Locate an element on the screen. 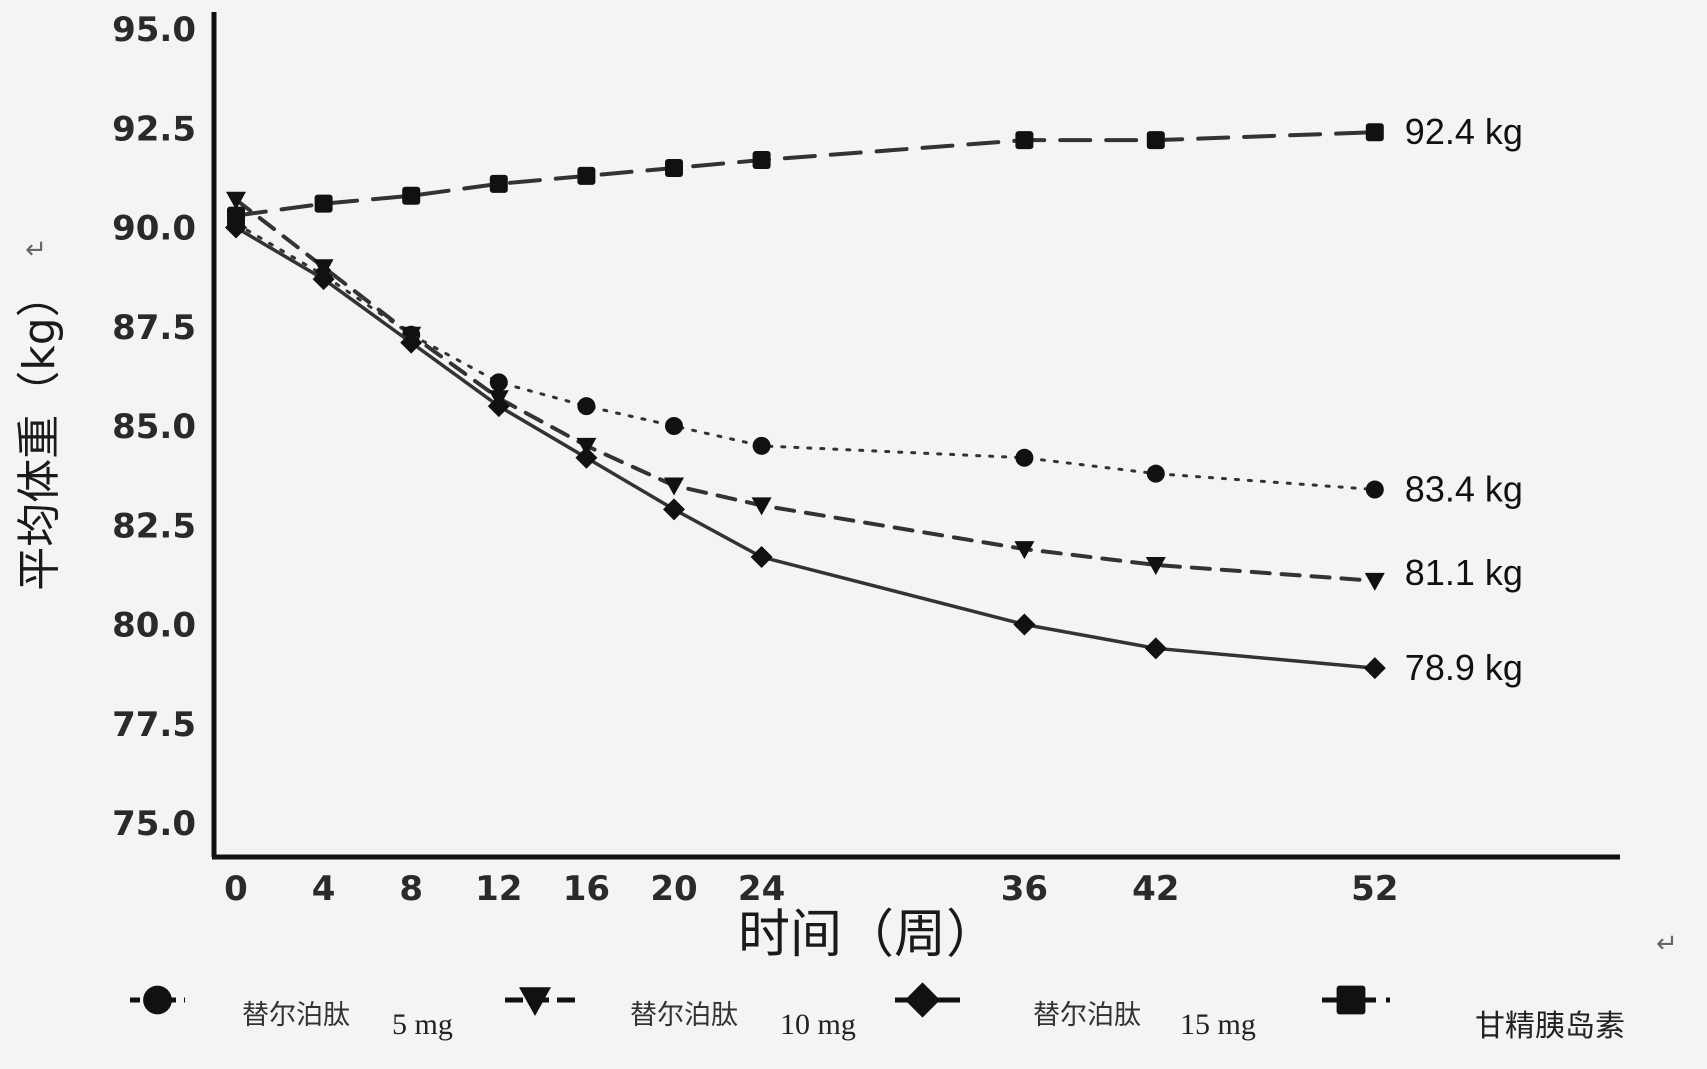 This screenshot has width=1707, height=1069. y-tick-label: 85.0 is located at coordinates (154, 427).